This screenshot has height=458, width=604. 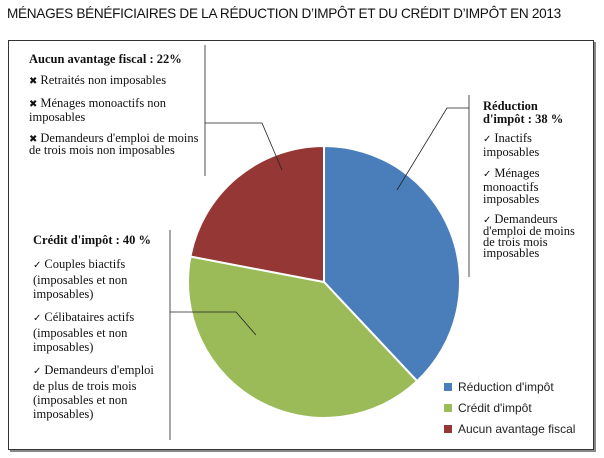 I want to click on leader-line-aucun, so click(x=244, y=146).